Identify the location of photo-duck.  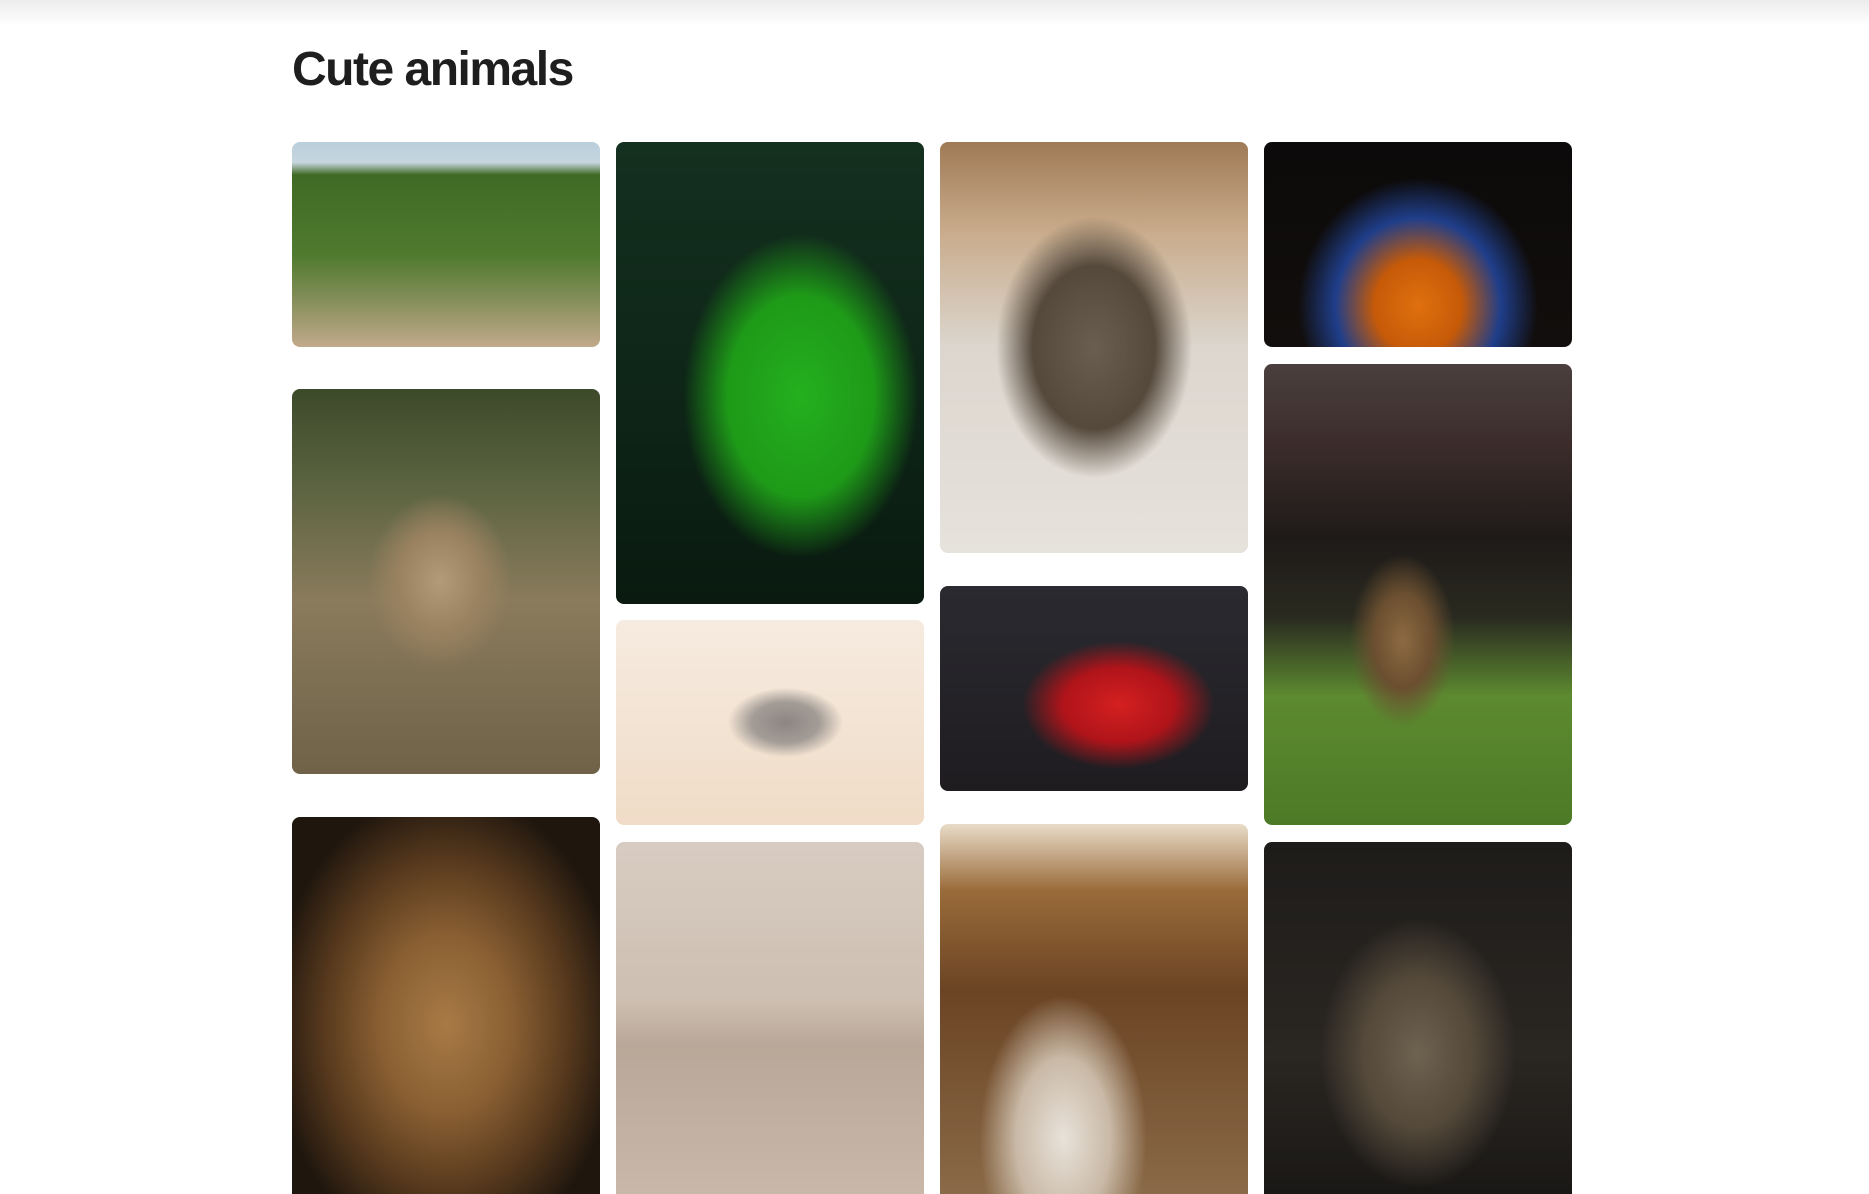
(770, 1018).